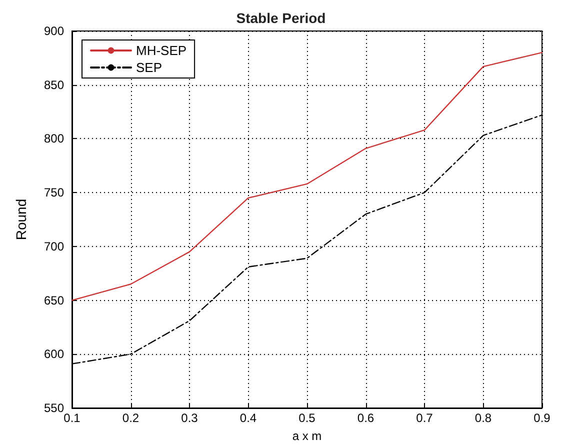 Image resolution: width=562 pixels, height=448 pixels. Describe the element at coordinates (54, 193) in the screenshot. I see `y-tick-label: 750` at that location.